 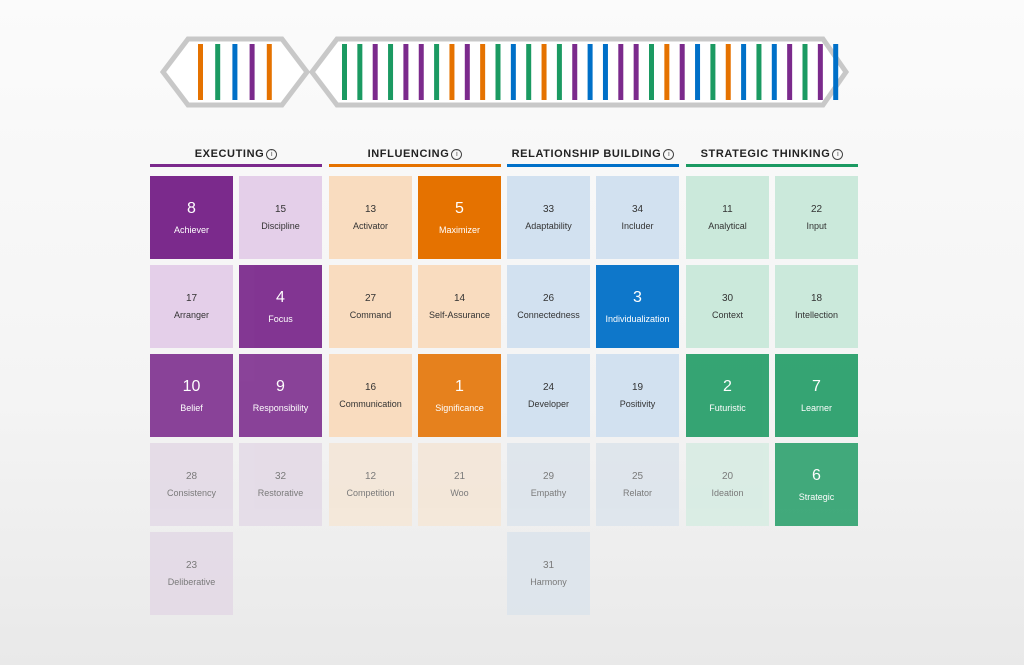 What do you see at coordinates (727, 484) in the screenshot?
I see `strength-tile-ideation: 20 Ideation` at bounding box center [727, 484].